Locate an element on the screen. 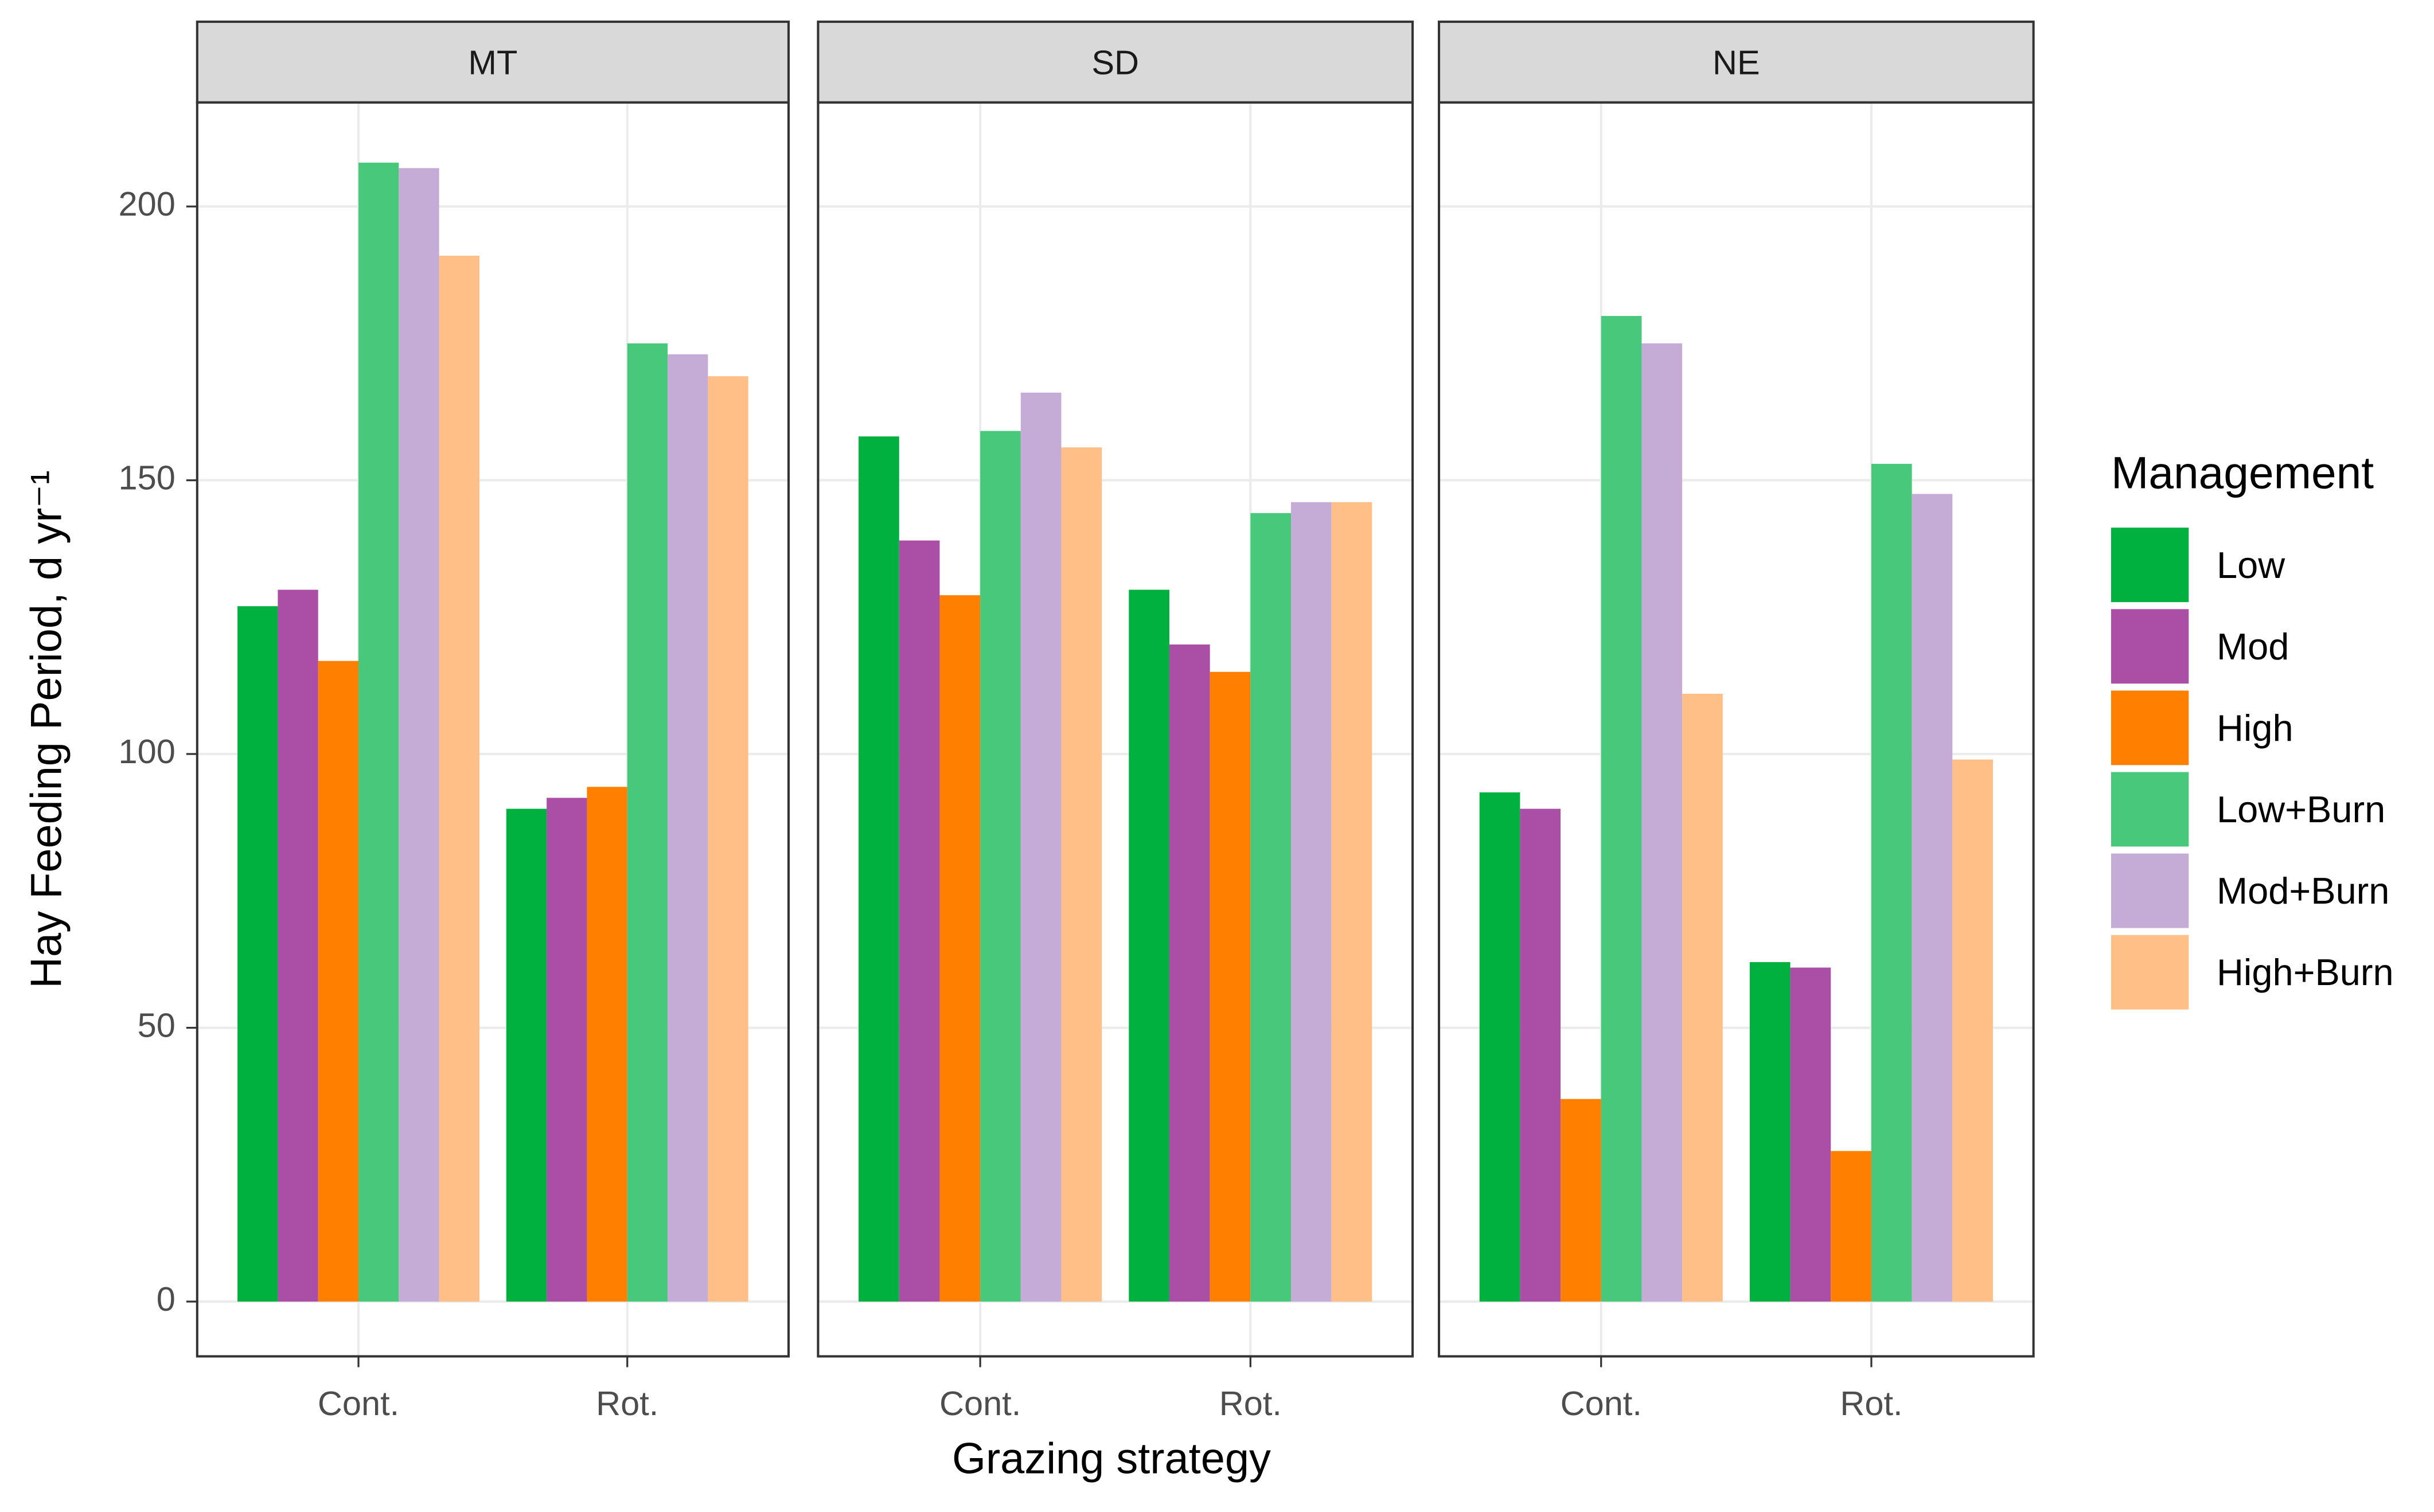 Image resolution: width=2434 pixels, height=1512 pixels. y-tick-label: 100 is located at coordinates (147, 751).